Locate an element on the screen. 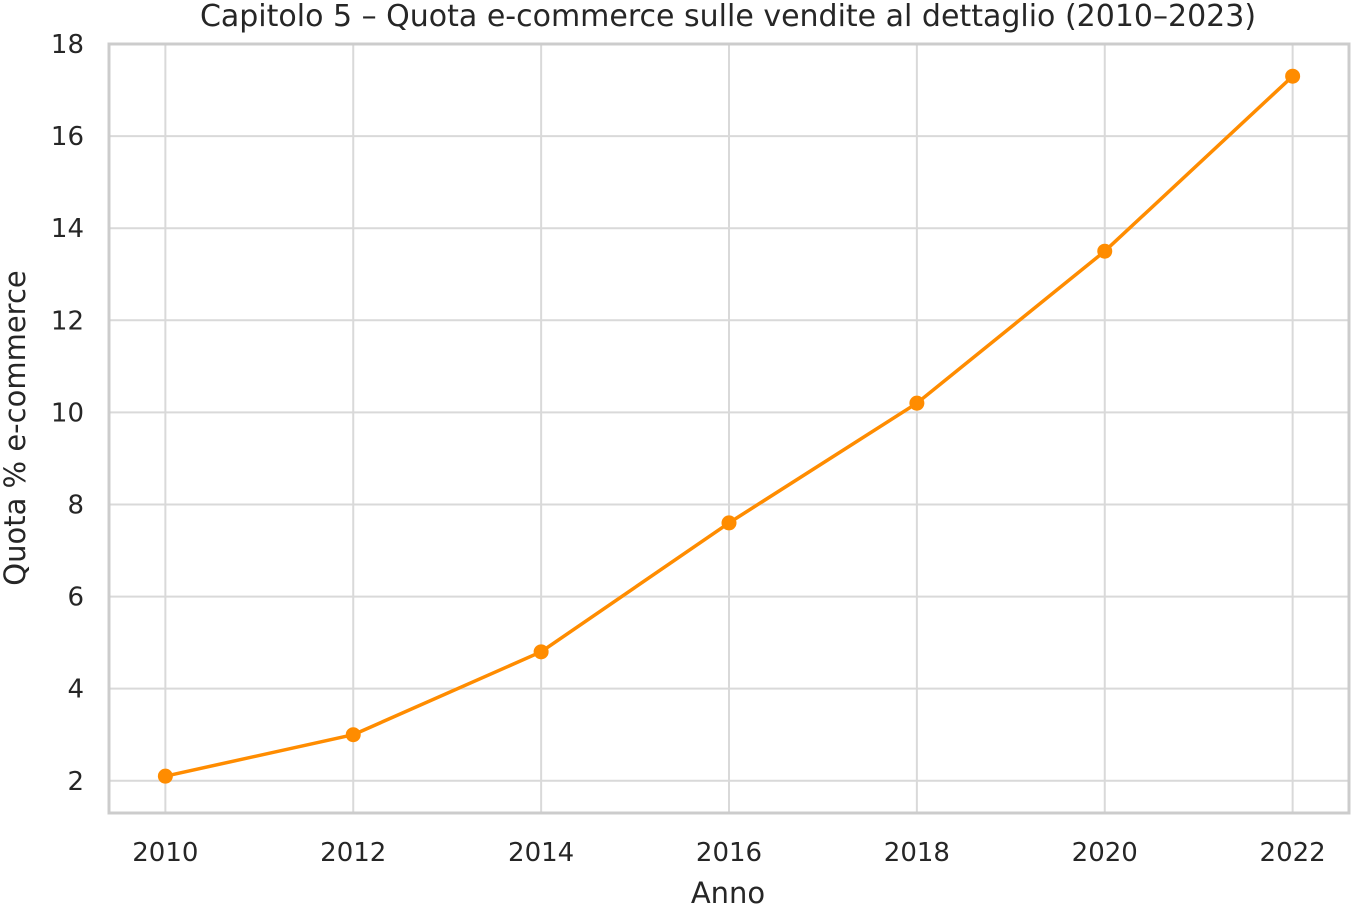  x-tick-label: 2010 is located at coordinates (165, 853).